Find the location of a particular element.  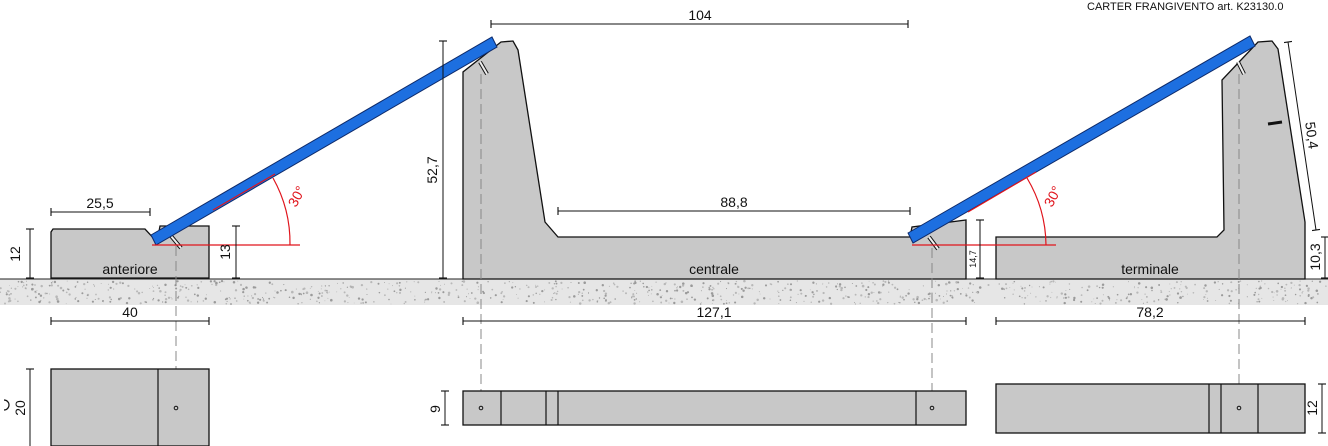

dim-central-length-label: 127,1 is located at coordinates (713, 312).